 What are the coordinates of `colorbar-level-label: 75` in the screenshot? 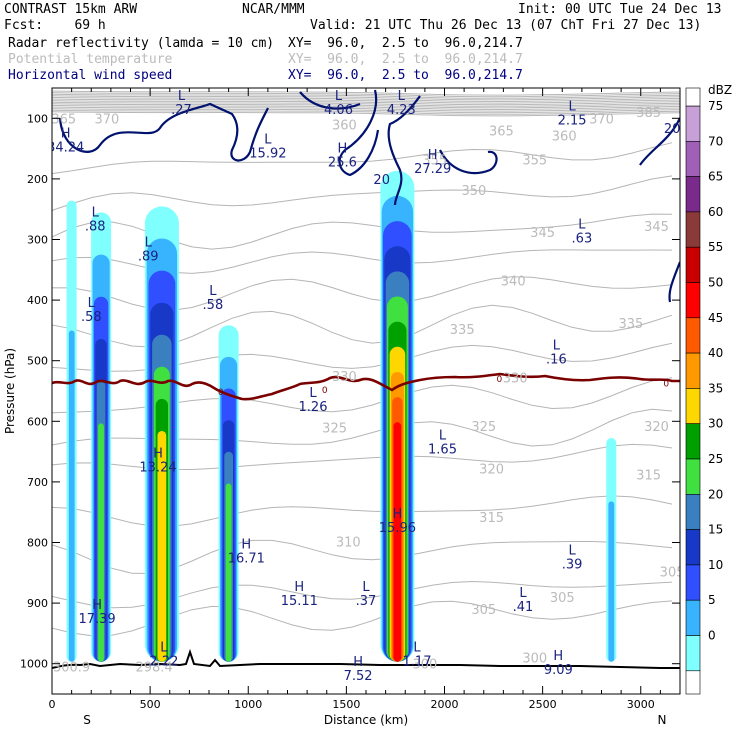 It's located at (715, 106).